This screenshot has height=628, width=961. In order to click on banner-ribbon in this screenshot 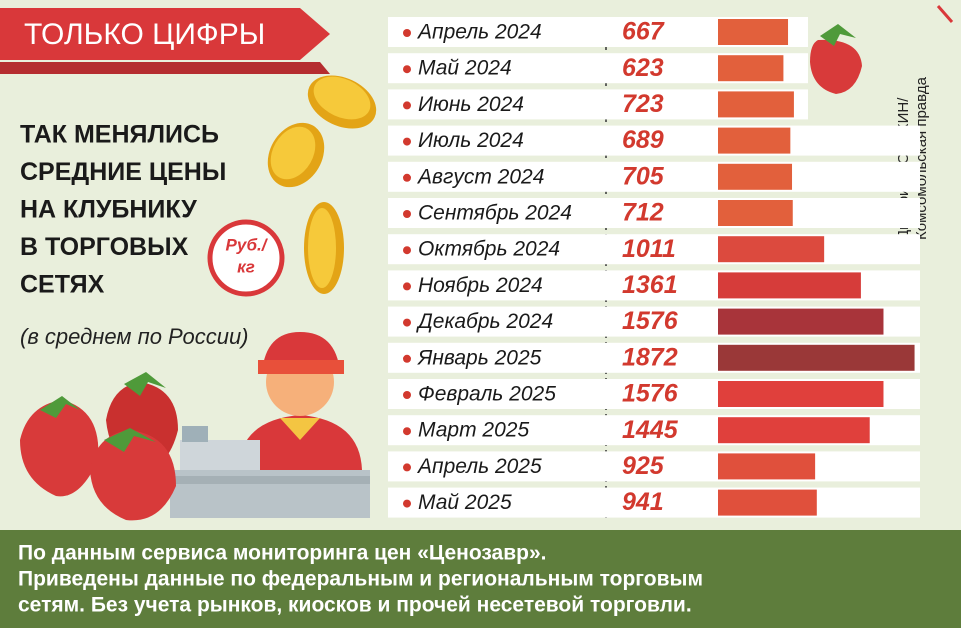, I will do `click(165, 34)`.